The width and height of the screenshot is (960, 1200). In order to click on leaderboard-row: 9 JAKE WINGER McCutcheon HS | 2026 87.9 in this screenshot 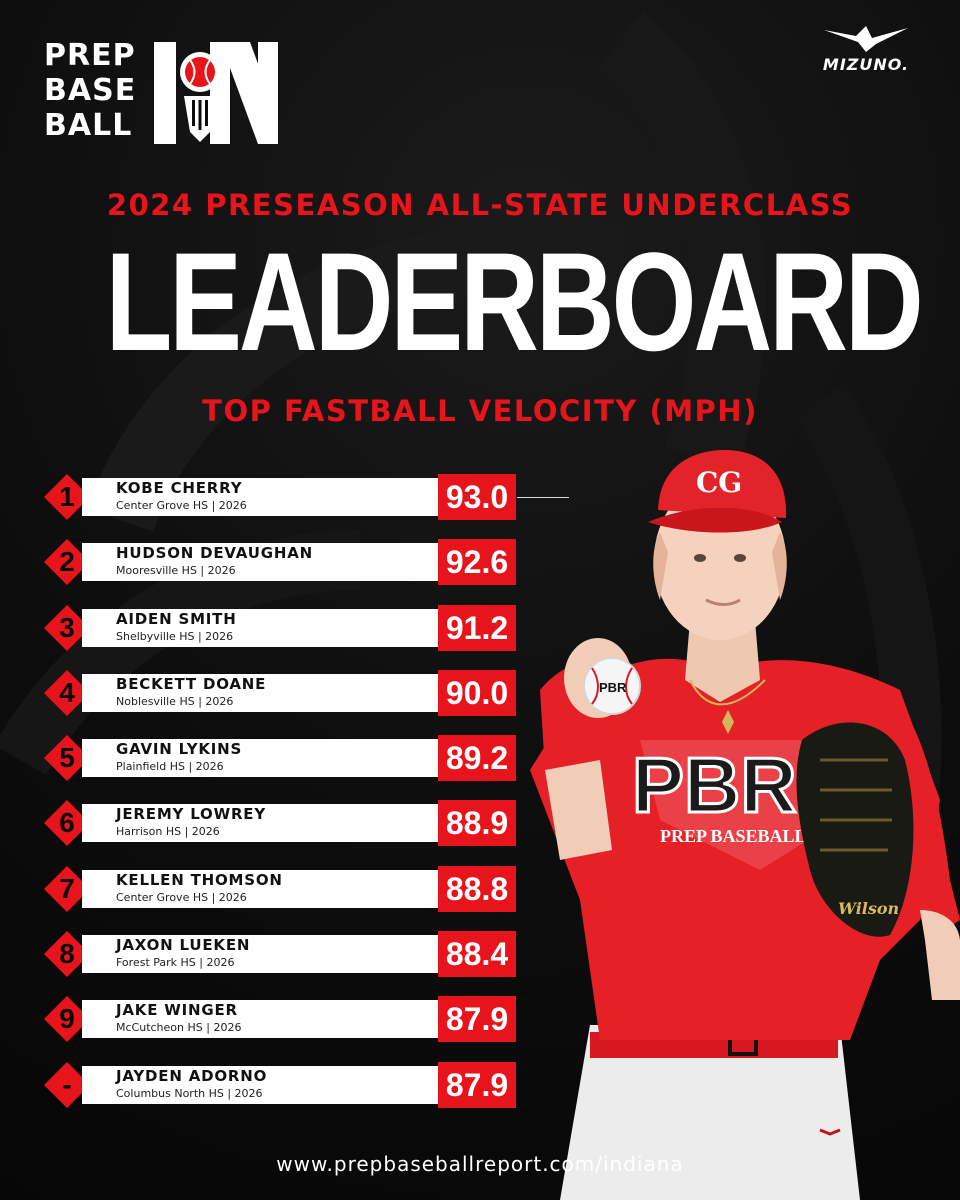, I will do `click(284, 1019)`.